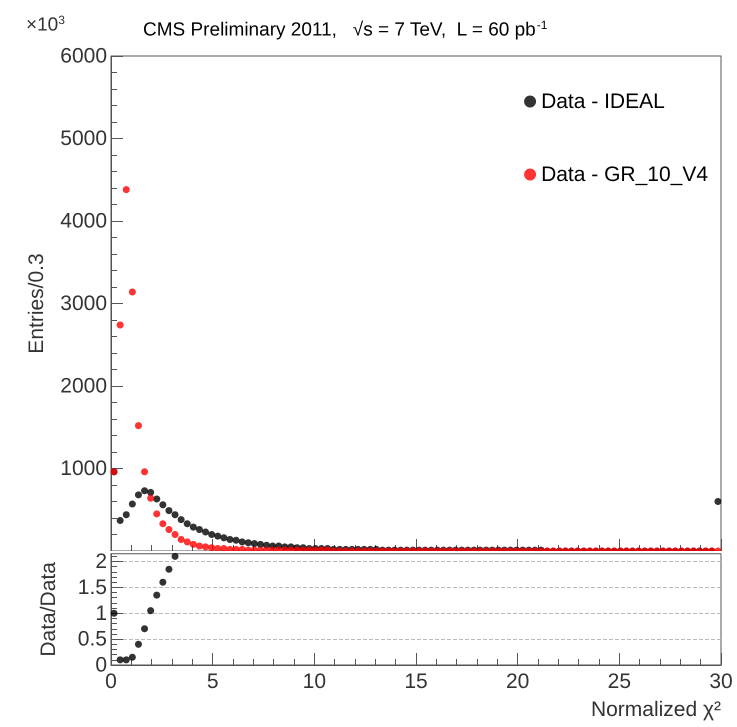  I want to click on x-tick-label: 5, so click(212, 681).